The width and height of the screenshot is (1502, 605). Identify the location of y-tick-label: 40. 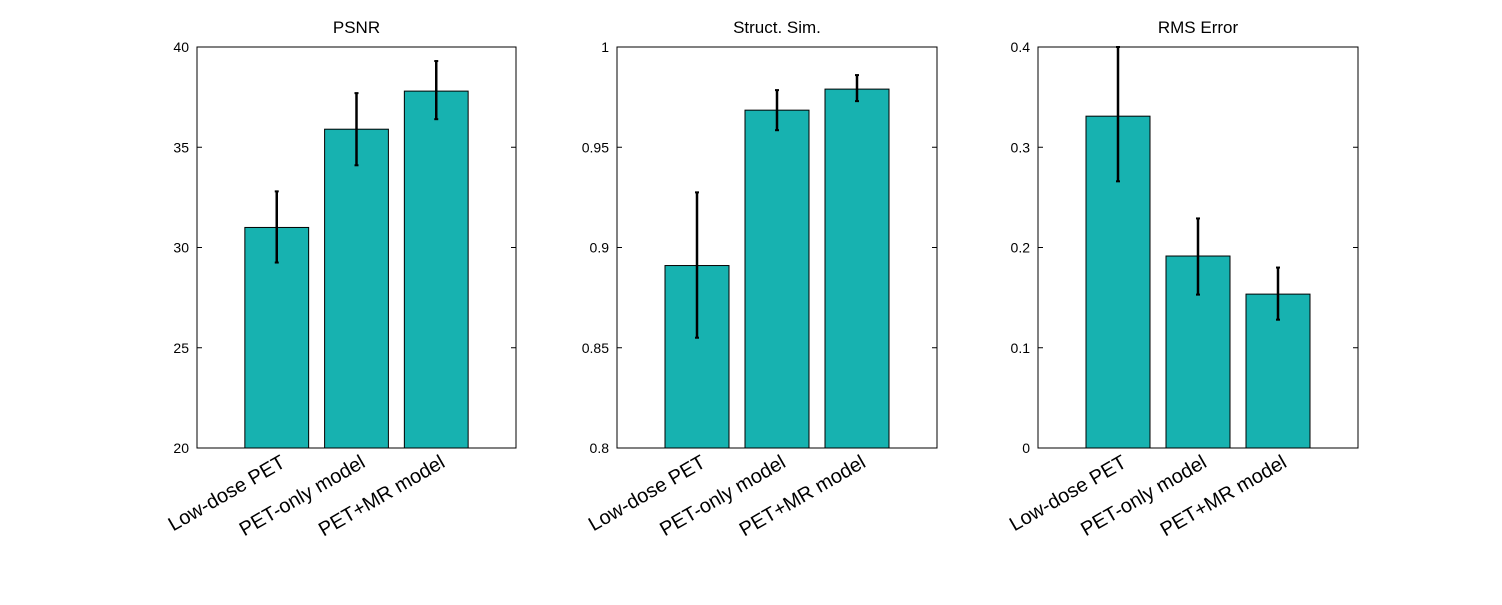
(181, 47).